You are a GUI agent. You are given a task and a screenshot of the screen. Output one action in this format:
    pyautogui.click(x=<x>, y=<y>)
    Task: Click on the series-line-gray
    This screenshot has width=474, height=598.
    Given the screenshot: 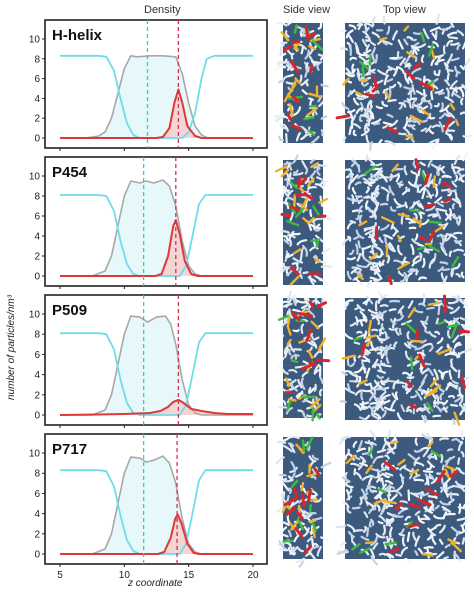 What is the action you would take?
    pyautogui.click(x=156, y=97)
    